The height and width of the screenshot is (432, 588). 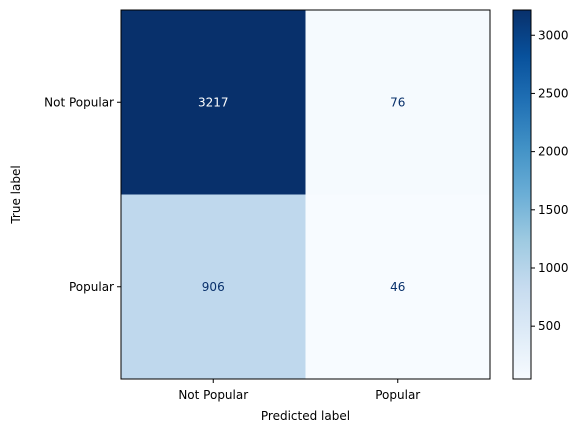 I want to click on colorbar-tick-label: 3000, so click(x=553, y=35).